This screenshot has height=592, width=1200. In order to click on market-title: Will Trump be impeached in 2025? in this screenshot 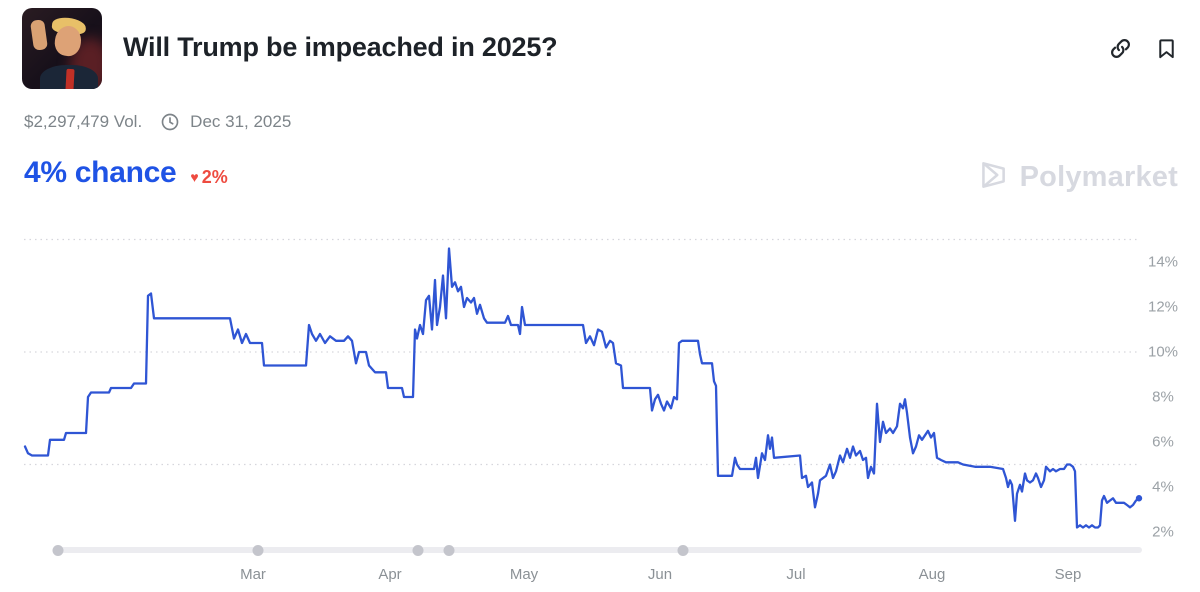, I will do `click(340, 47)`.